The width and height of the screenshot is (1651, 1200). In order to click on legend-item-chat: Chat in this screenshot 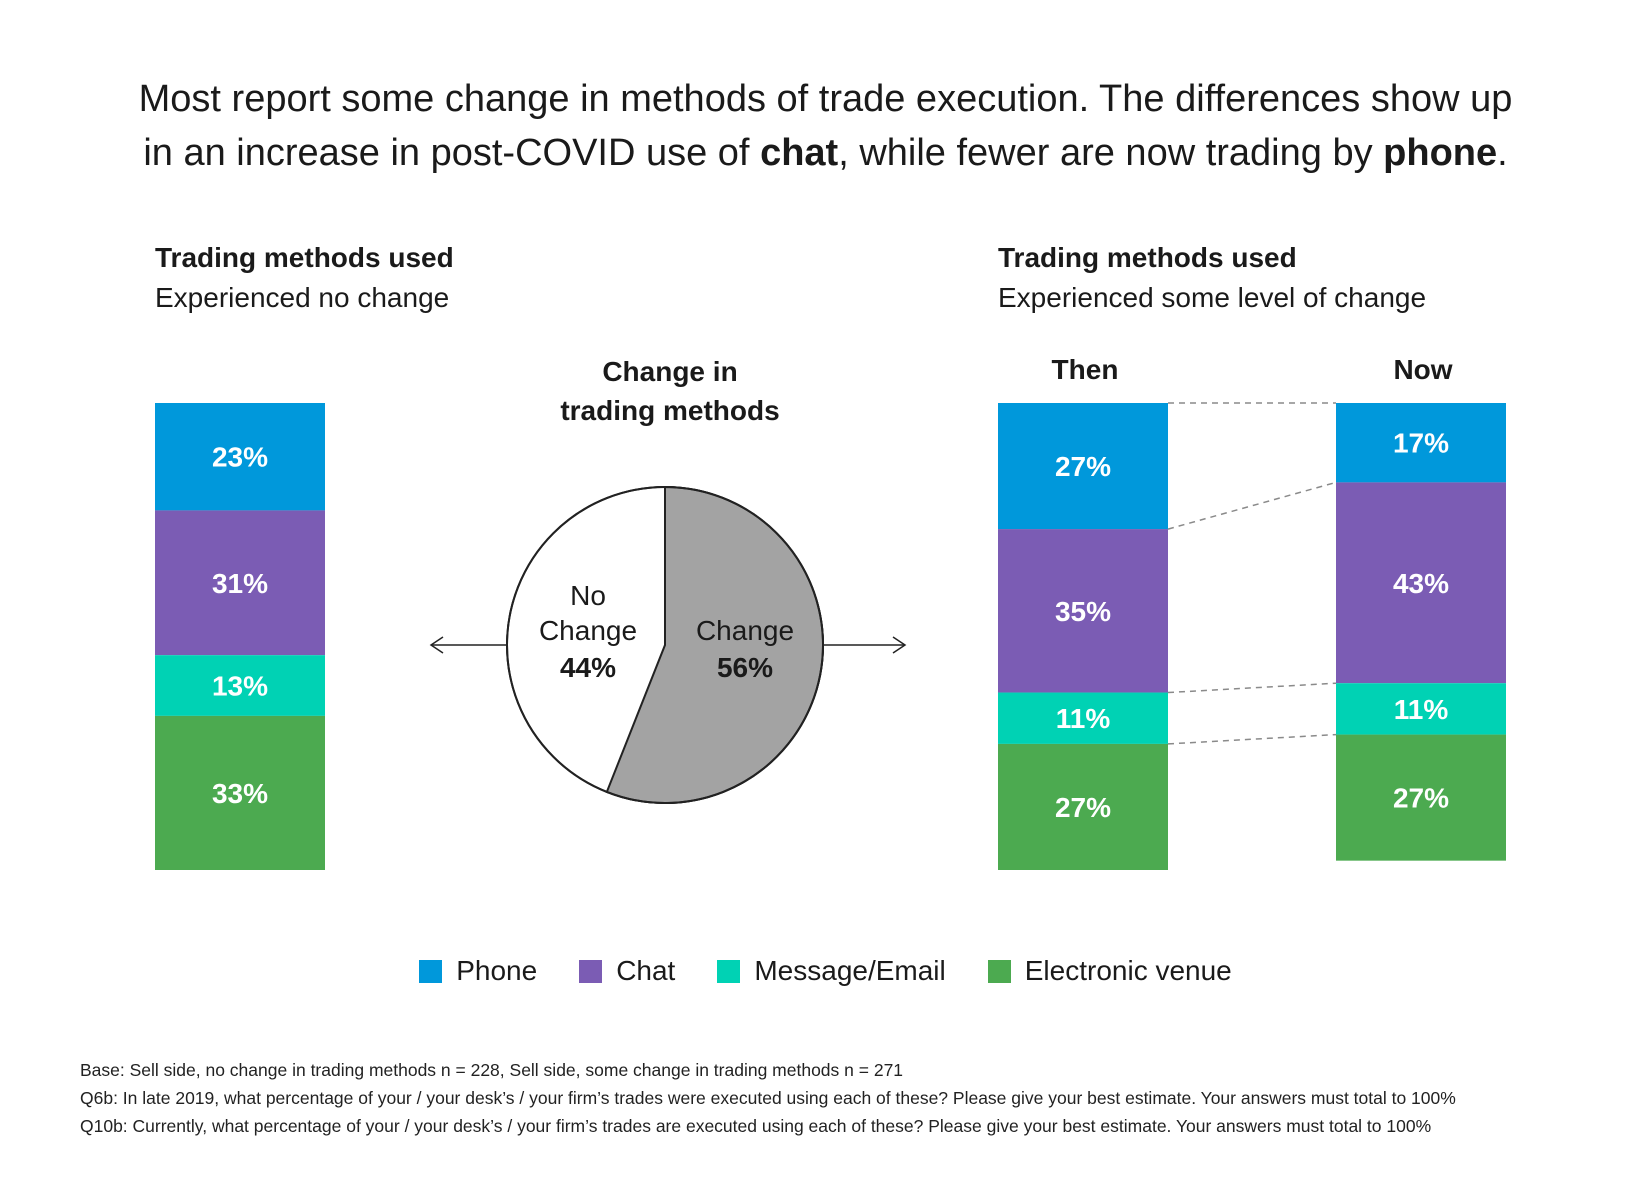, I will do `click(627, 971)`.